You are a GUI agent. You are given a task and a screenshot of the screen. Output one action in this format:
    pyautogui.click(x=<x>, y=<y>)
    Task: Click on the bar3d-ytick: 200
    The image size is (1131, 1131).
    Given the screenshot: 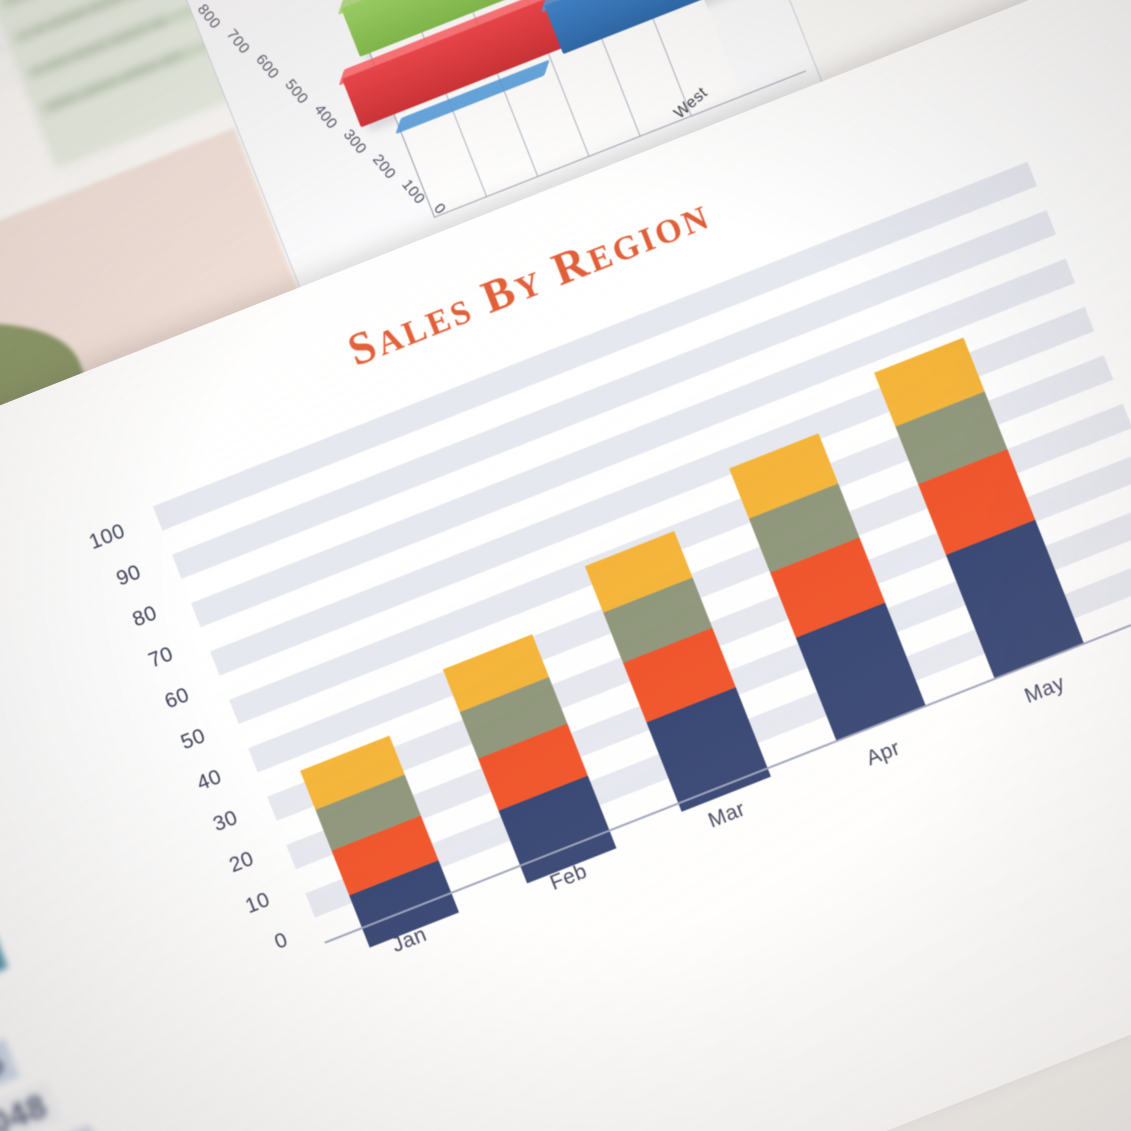 What is the action you would take?
    pyautogui.click(x=384, y=167)
    